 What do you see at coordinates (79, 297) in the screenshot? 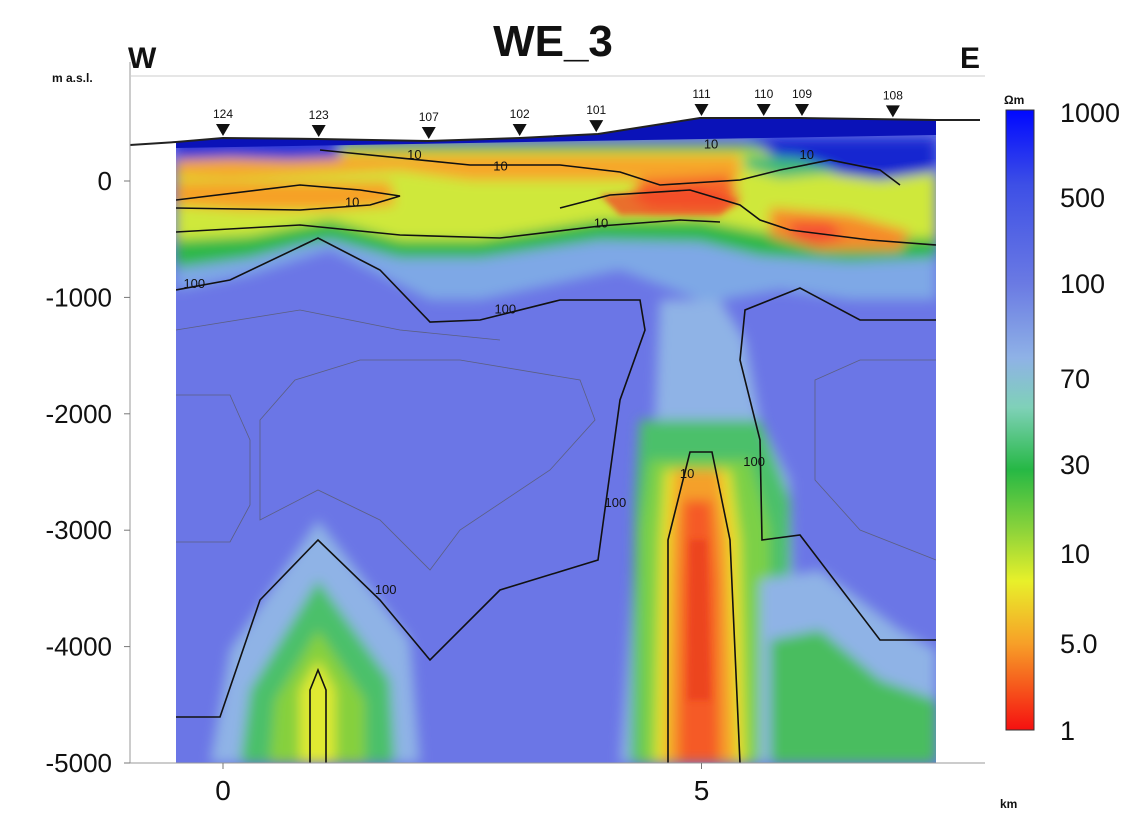
I see `y-tick-label: -1000` at bounding box center [79, 297].